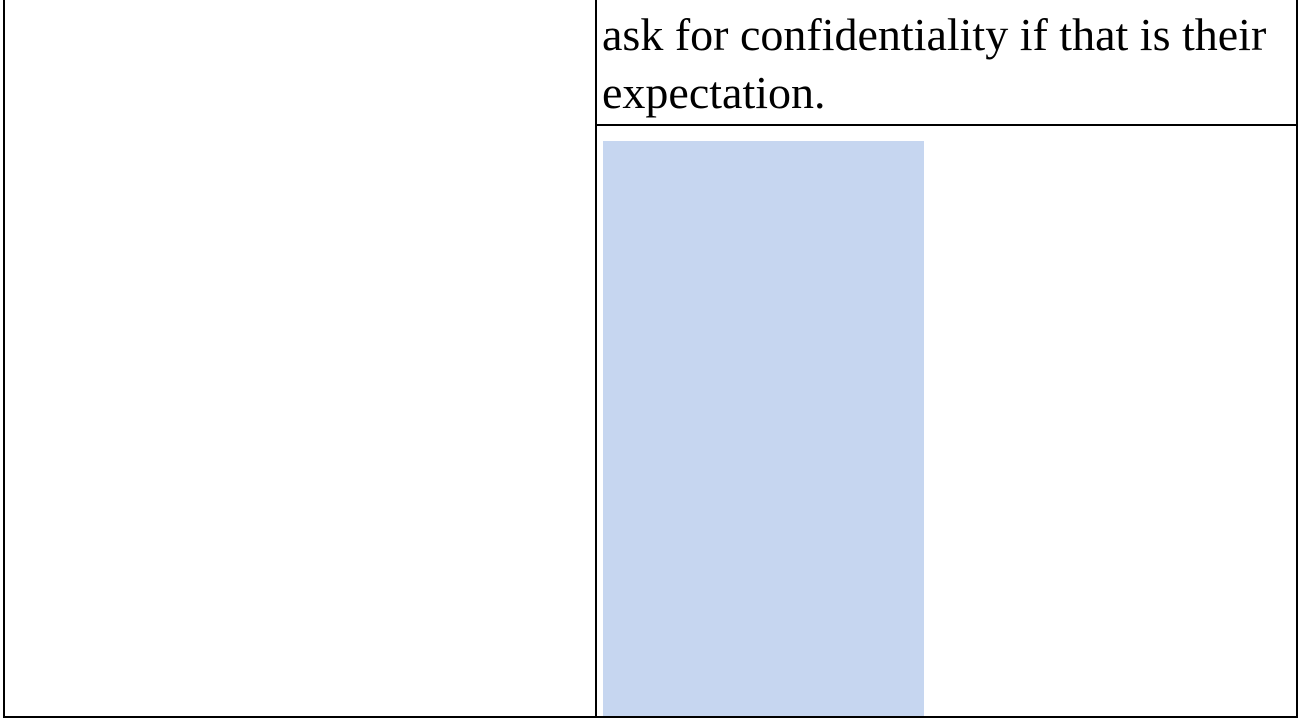  Describe the element at coordinates (596, 358) in the screenshot. I see `column-divider` at that location.